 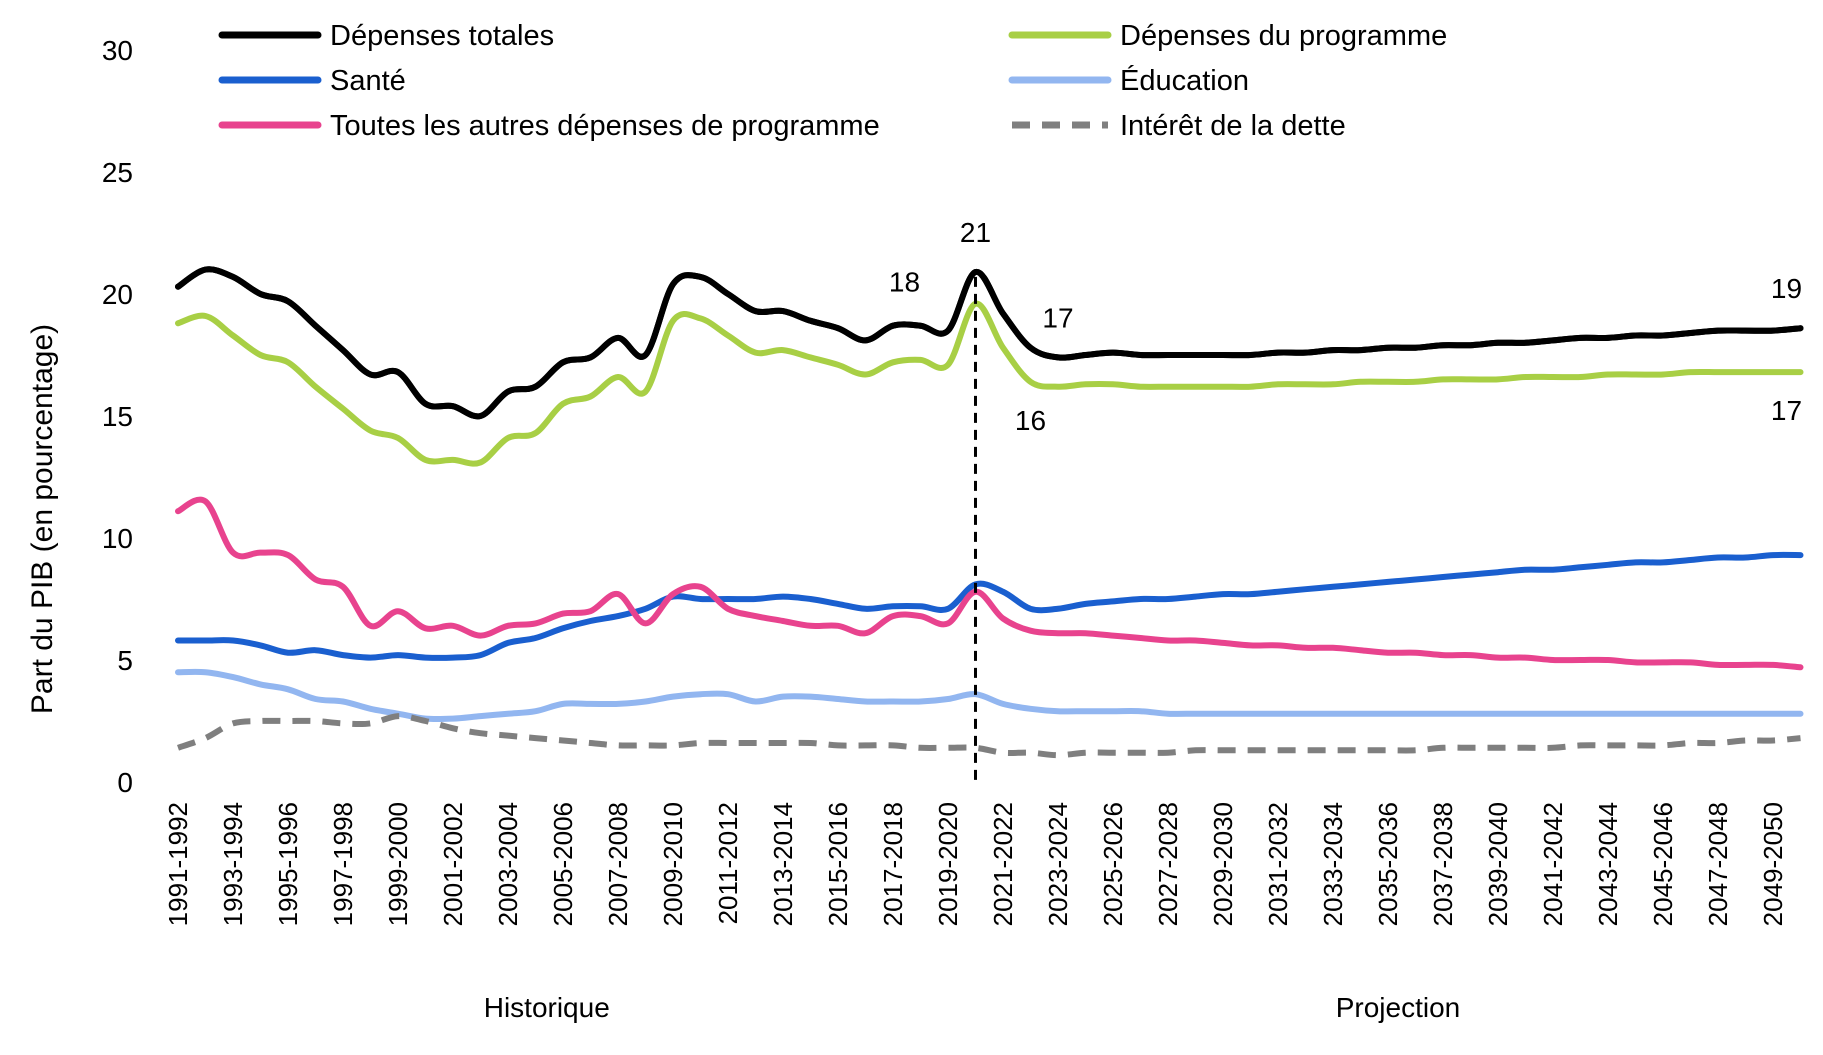 What do you see at coordinates (673, 864) in the screenshot?
I see `x-tick-label: 2009-2010` at bounding box center [673, 864].